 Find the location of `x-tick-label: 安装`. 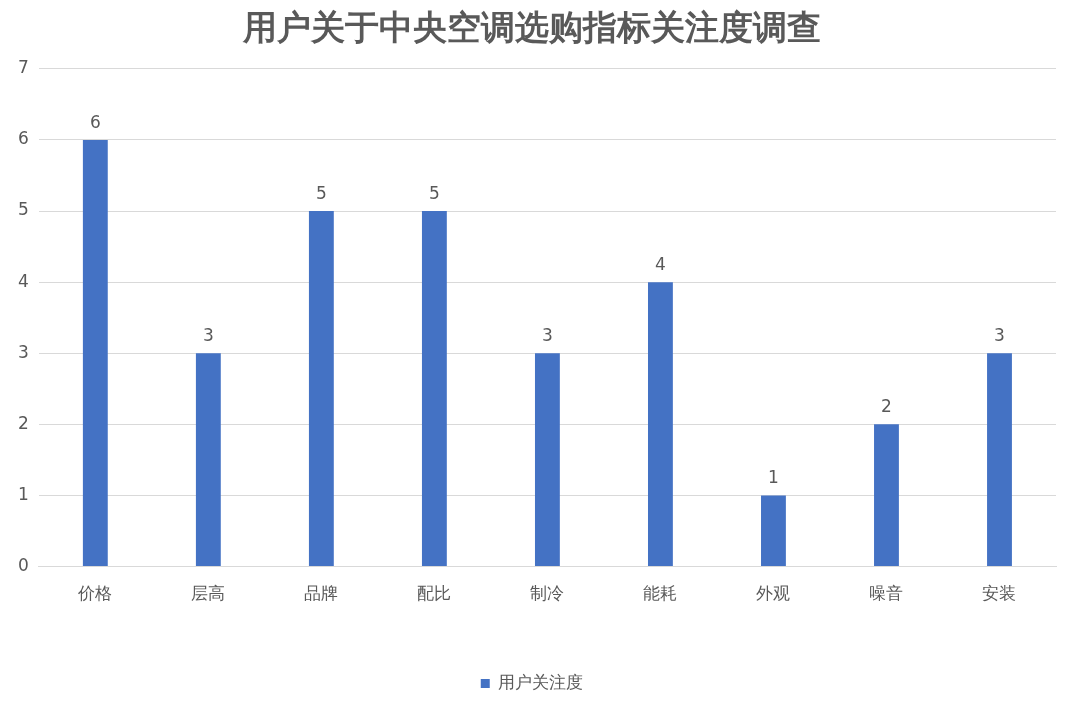

x-tick-label: 安装 is located at coordinates (999, 593).